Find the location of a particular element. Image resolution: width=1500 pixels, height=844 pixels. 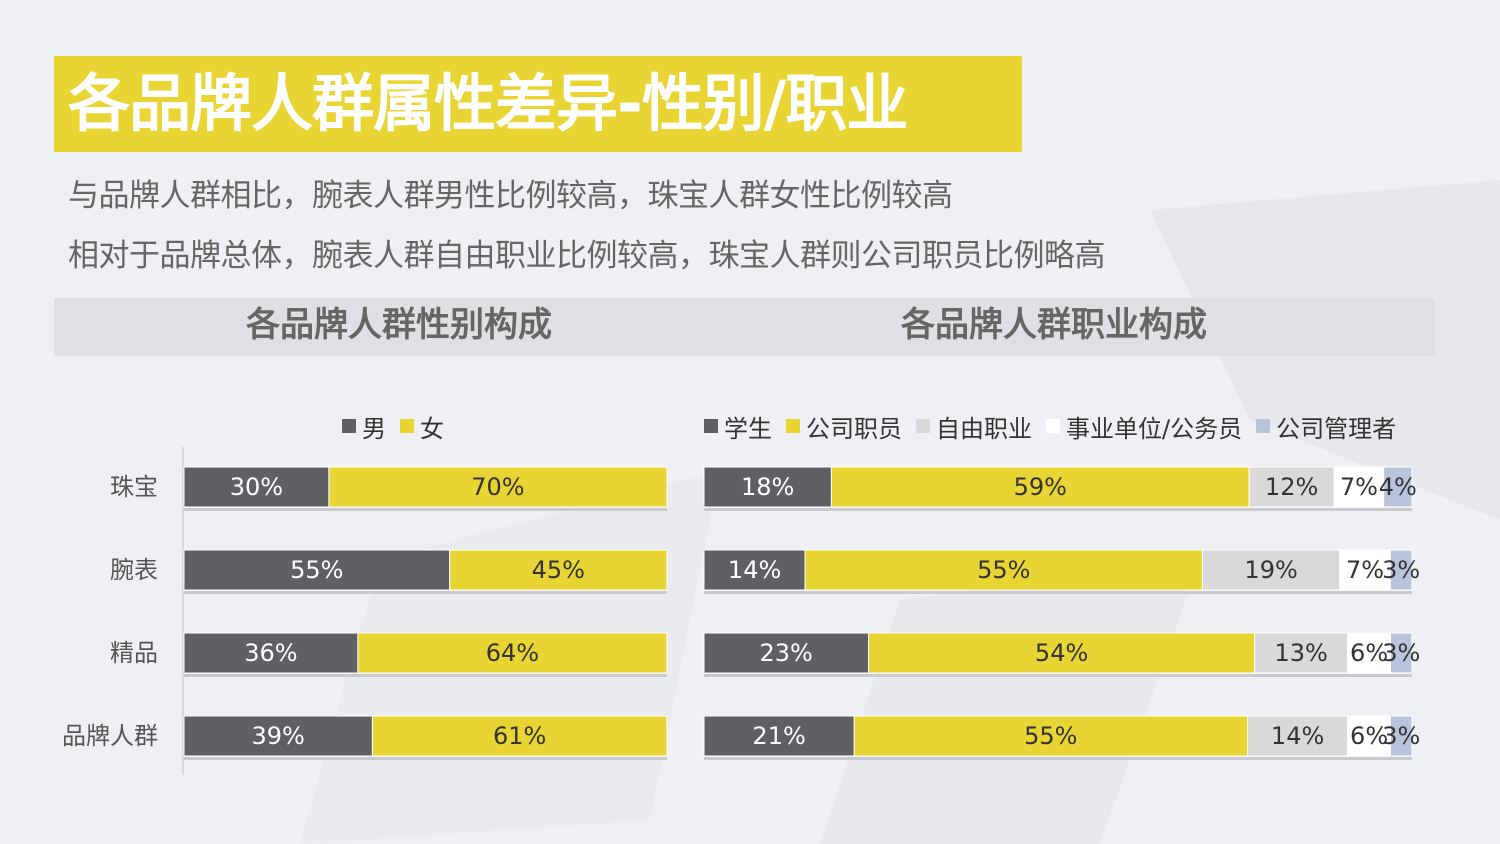

data-label: 70% is located at coordinates (497, 487).